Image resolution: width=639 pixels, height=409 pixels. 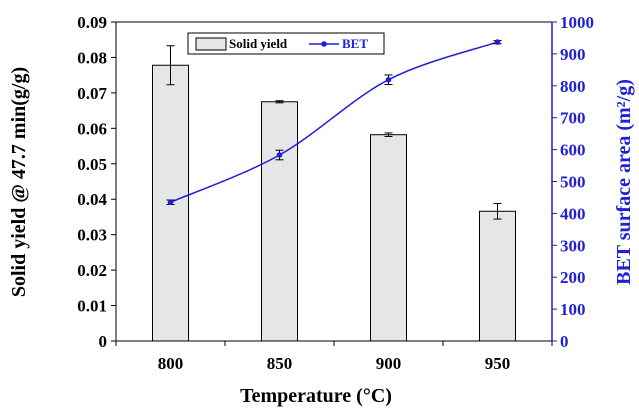 I want to click on legend-label-solid-yield: Solid yield, so click(x=258, y=43).